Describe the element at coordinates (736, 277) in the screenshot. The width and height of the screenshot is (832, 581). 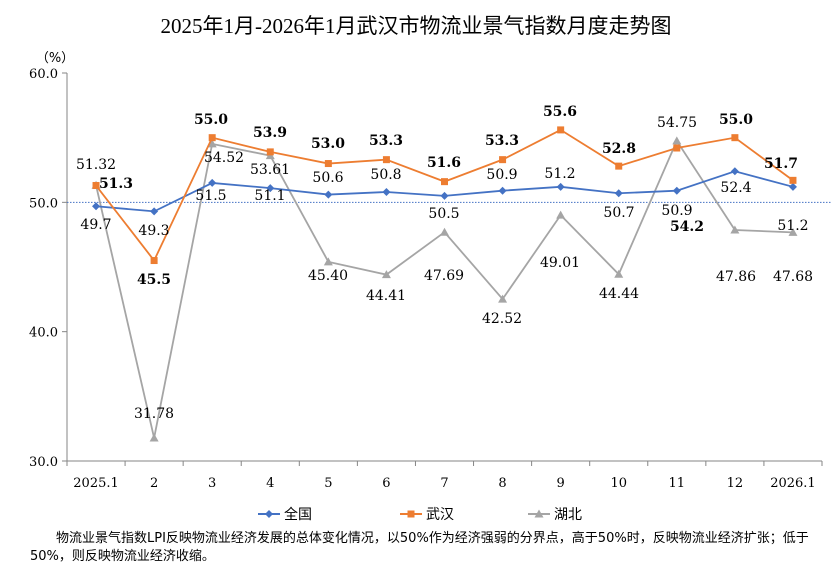
I see `data-label-湖北: 47.86` at that location.